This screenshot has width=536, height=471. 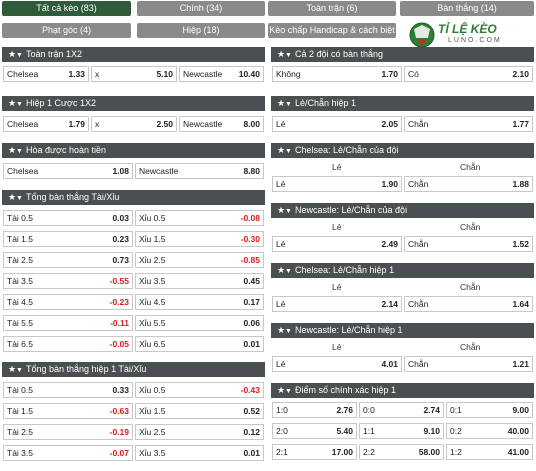 What do you see at coordinates (68, 239) in the screenshot?
I see `total-over-1: Tài 1.5 0.23` at bounding box center [68, 239].